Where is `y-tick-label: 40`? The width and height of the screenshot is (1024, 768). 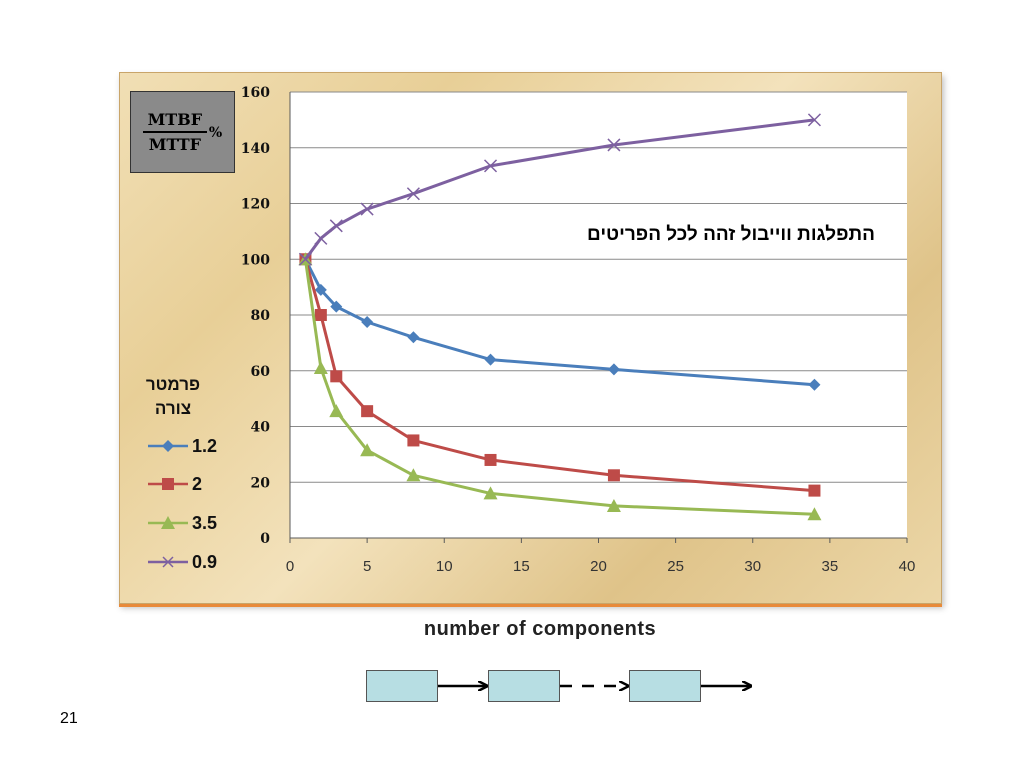
y-tick-label: 40 is located at coordinates (261, 428).